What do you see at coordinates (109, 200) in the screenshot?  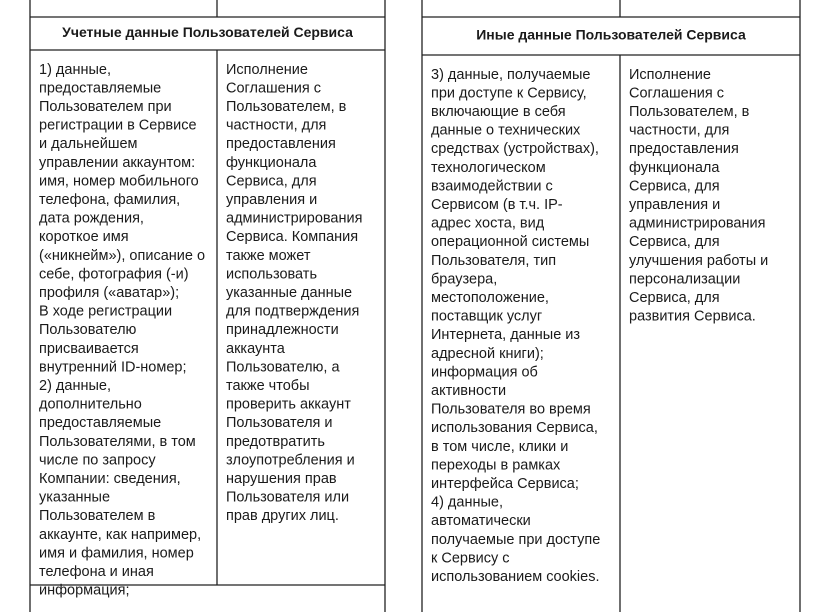 I see `cell-text: телефона, фамилия,` at bounding box center [109, 200].